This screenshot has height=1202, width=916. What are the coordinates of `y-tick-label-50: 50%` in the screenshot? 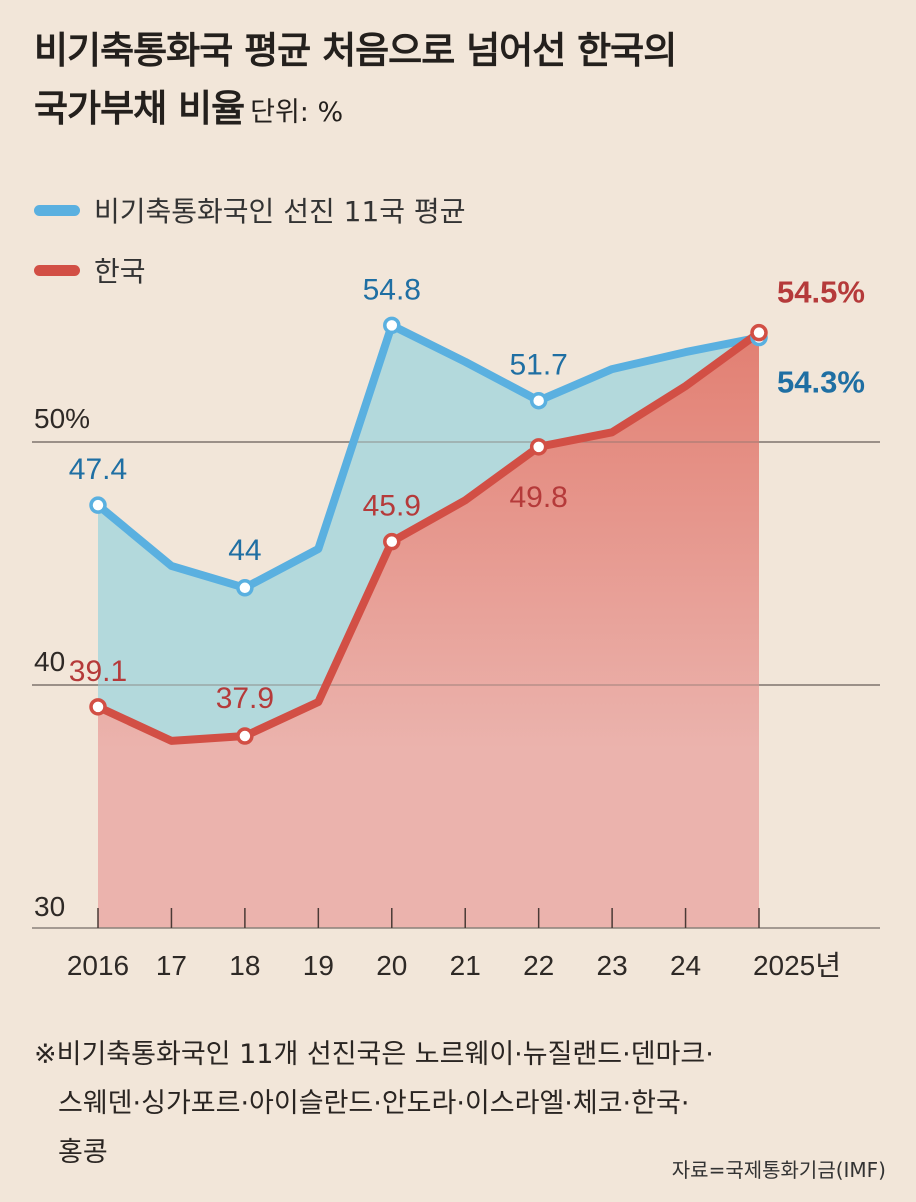 It's located at (62, 418).